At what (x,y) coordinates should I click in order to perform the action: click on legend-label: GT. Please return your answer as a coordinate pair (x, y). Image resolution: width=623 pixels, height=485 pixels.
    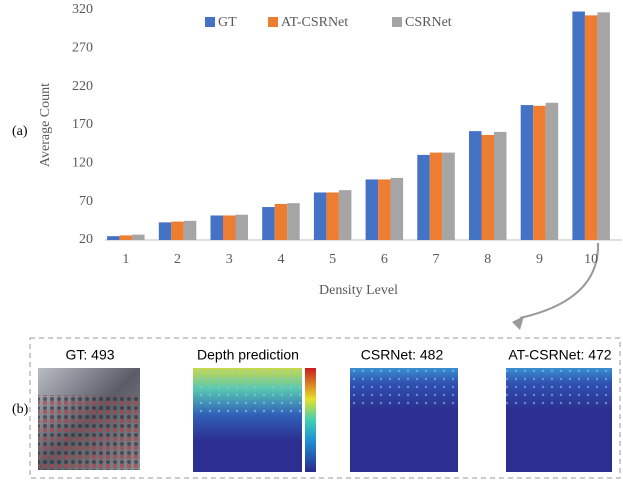
    Looking at the image, I should click on (227, 22).